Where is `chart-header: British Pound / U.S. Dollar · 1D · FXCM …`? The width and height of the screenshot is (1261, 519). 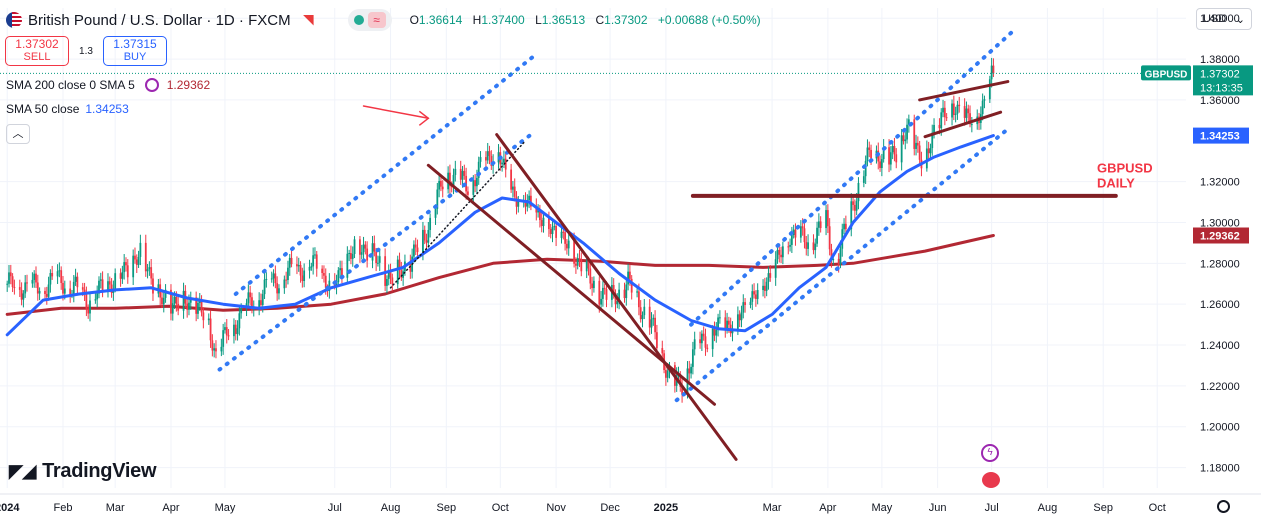 chart-header: British Pound / U.S. Dollar · 1D · FXCM … is located at coordinates (387, 20).